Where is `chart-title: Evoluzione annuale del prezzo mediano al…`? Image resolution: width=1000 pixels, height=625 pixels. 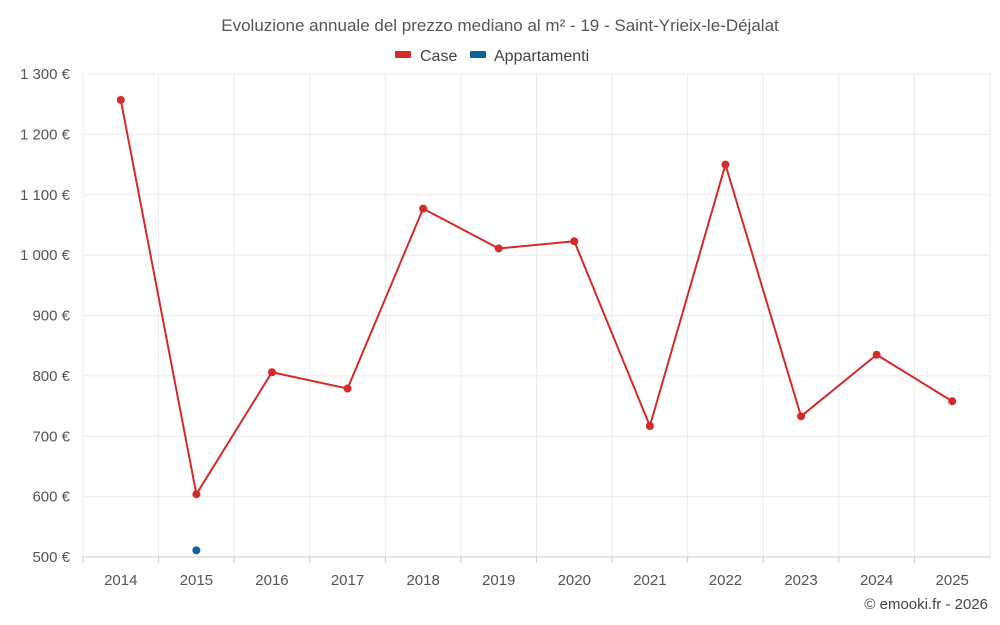 chart-title: Evoluzione annuale del prezzo mediano al… is located at coordinates (500, 25).